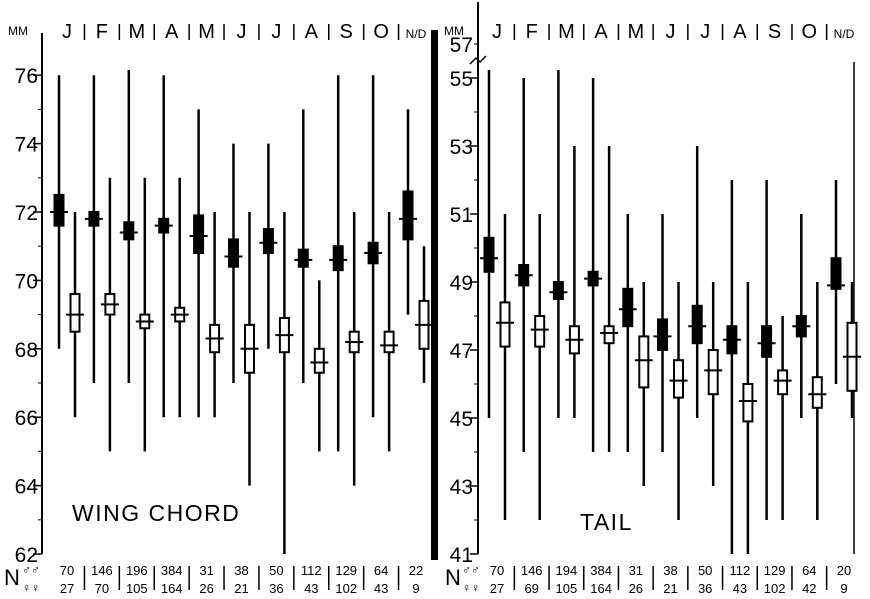 This screenshot has width=870, height=599. Describe the element at coordinates (27, 487) in the screenshot. I see `y-tick-label: 64` at that location.